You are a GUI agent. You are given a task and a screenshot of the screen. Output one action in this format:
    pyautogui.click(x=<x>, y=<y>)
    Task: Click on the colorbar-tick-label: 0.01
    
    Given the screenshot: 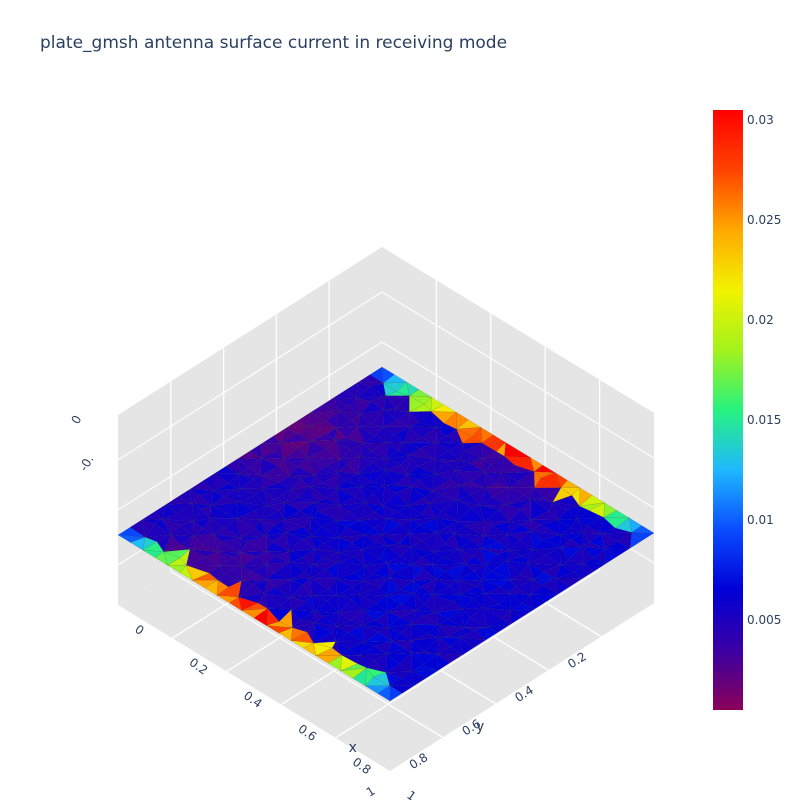 What is the action you would take?
    pyautogui.click(x=760, y=520)
    